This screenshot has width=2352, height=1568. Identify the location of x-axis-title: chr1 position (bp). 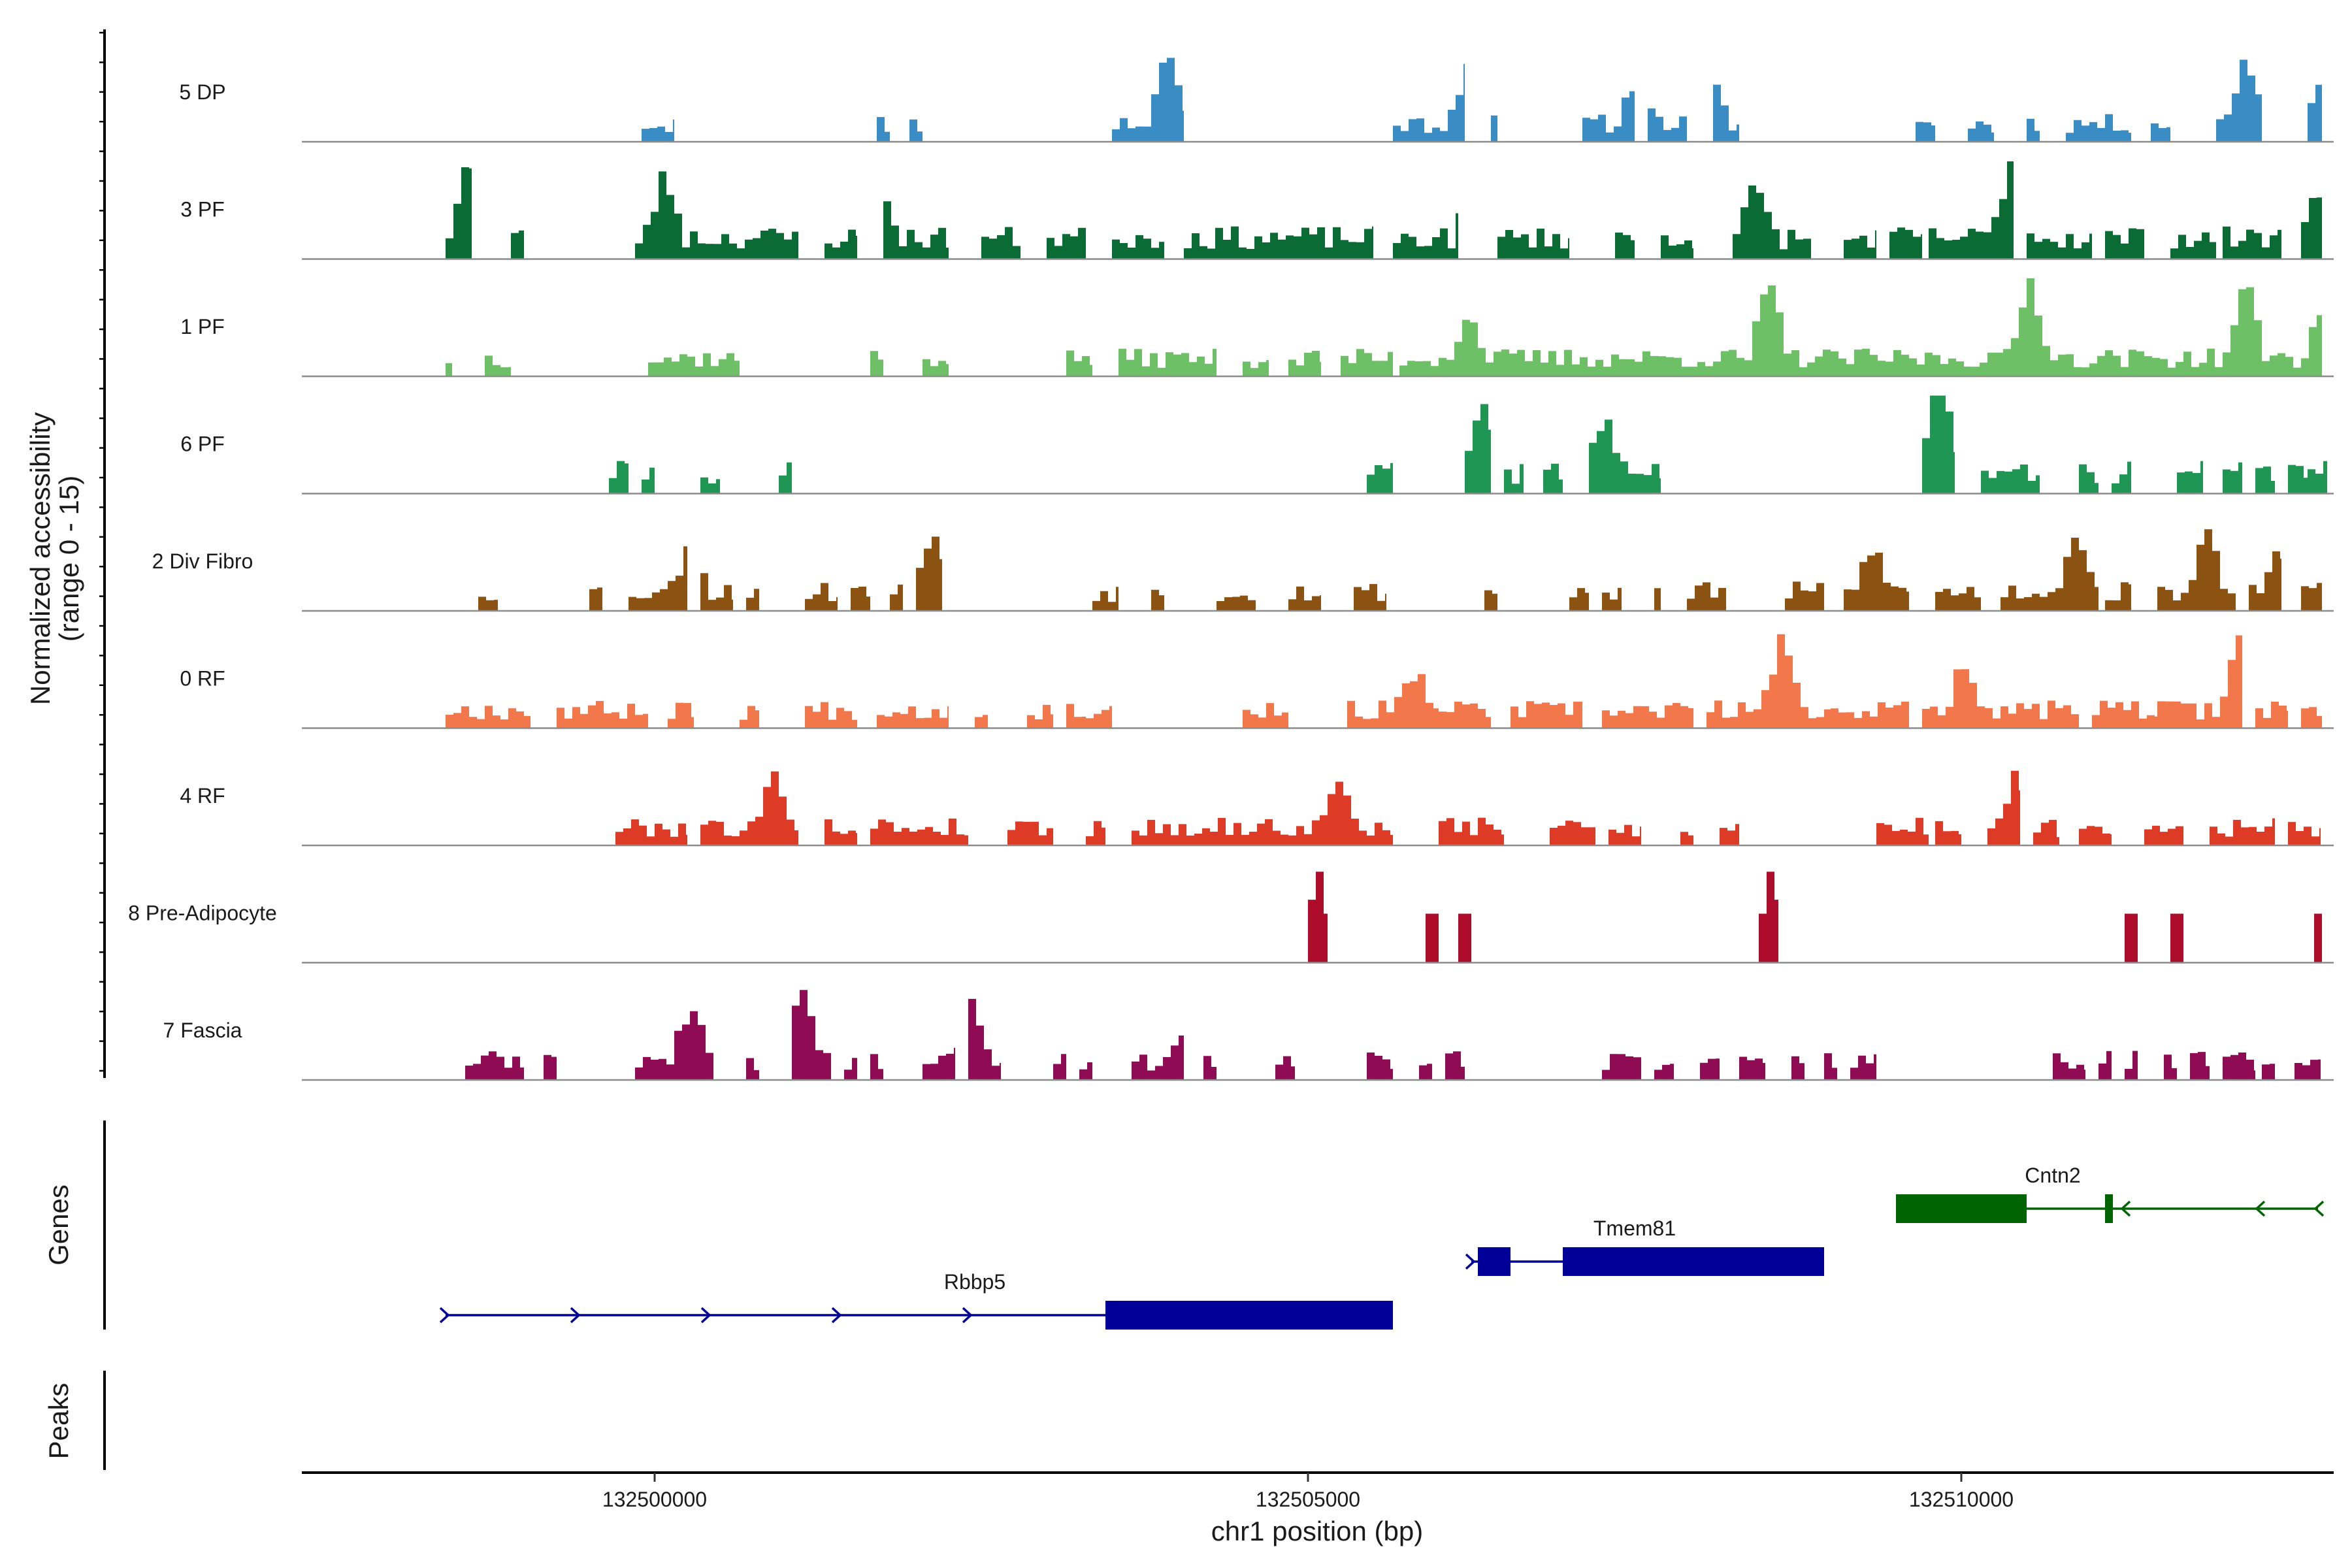
(1317, 1531).